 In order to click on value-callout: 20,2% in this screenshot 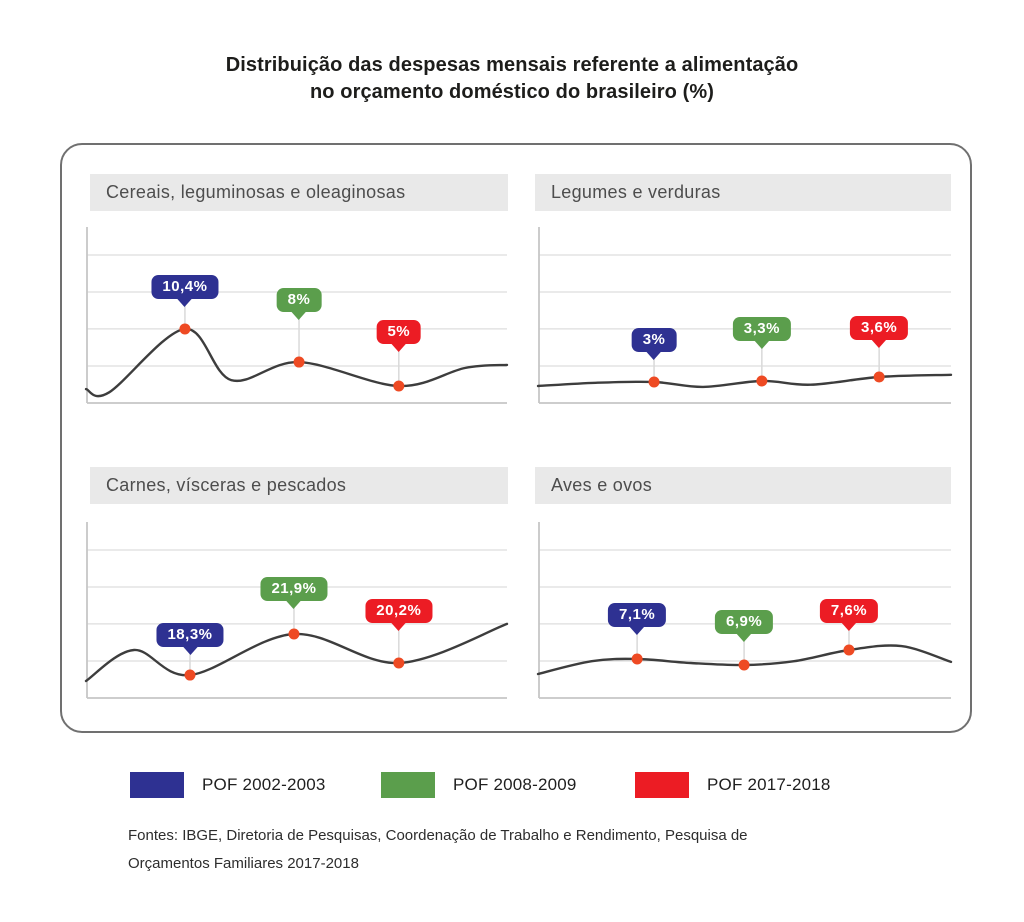, I will do `click(399, 611)`.